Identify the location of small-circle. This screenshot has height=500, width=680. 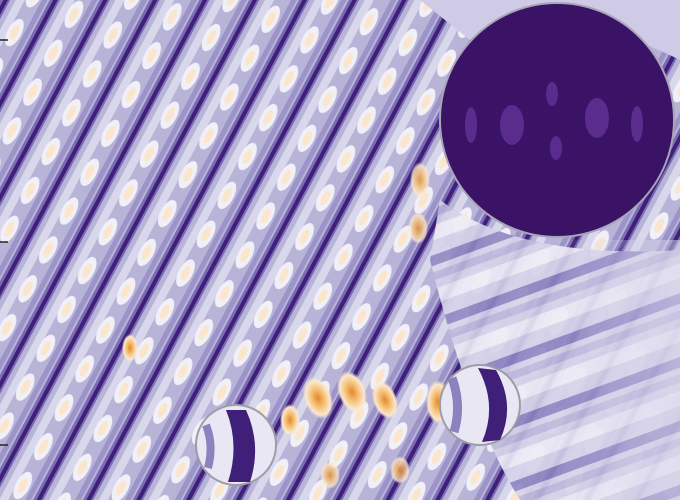
(480, 405).